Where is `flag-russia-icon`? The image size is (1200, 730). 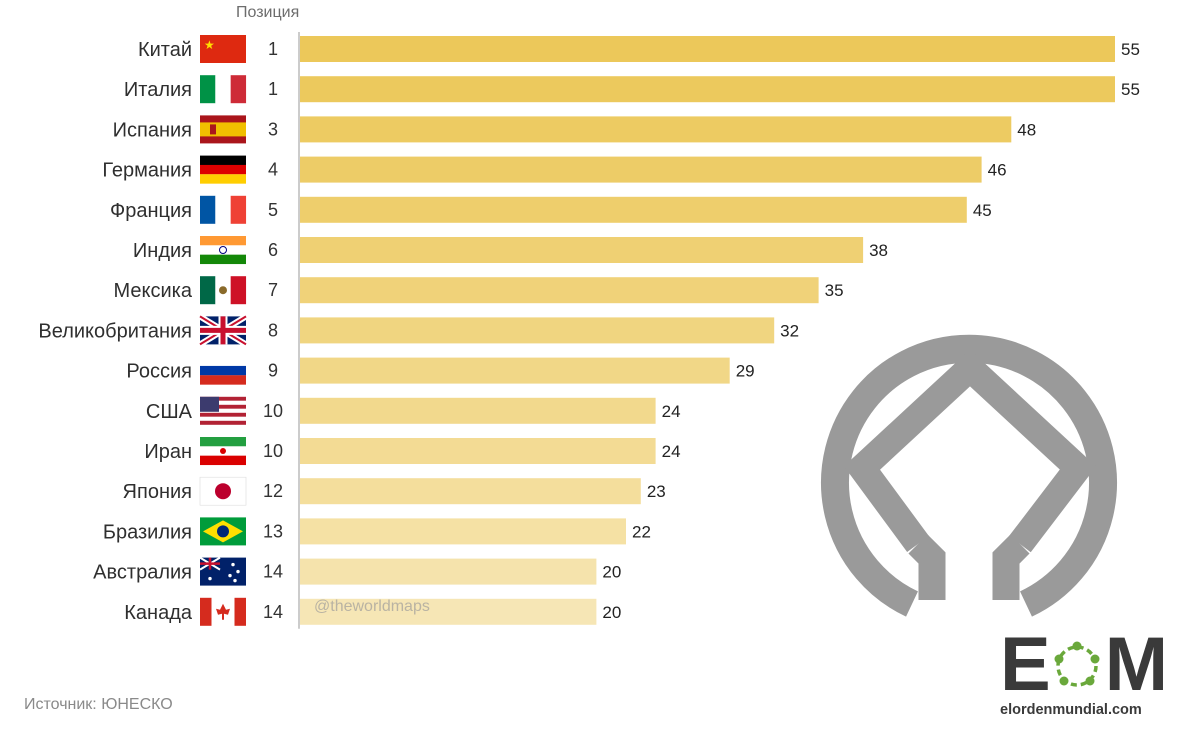 flag-russia-icon is located at coordinates (223, 370).